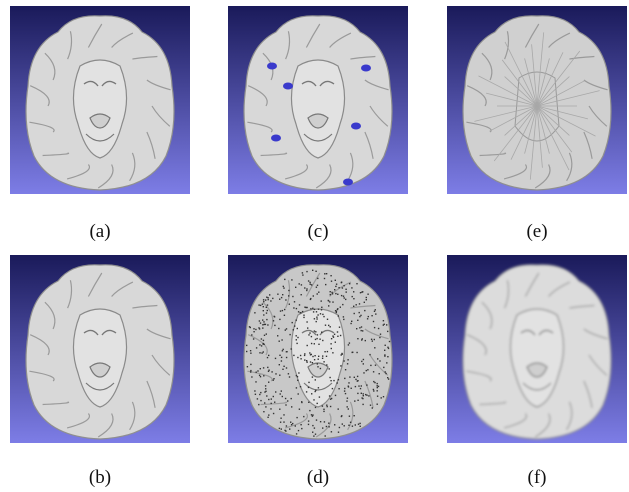 The image size is (629, 492). What do you see at coordinates (100, 349) in the screenshot?
I see `panel-b` at bounding box center [100, 349].